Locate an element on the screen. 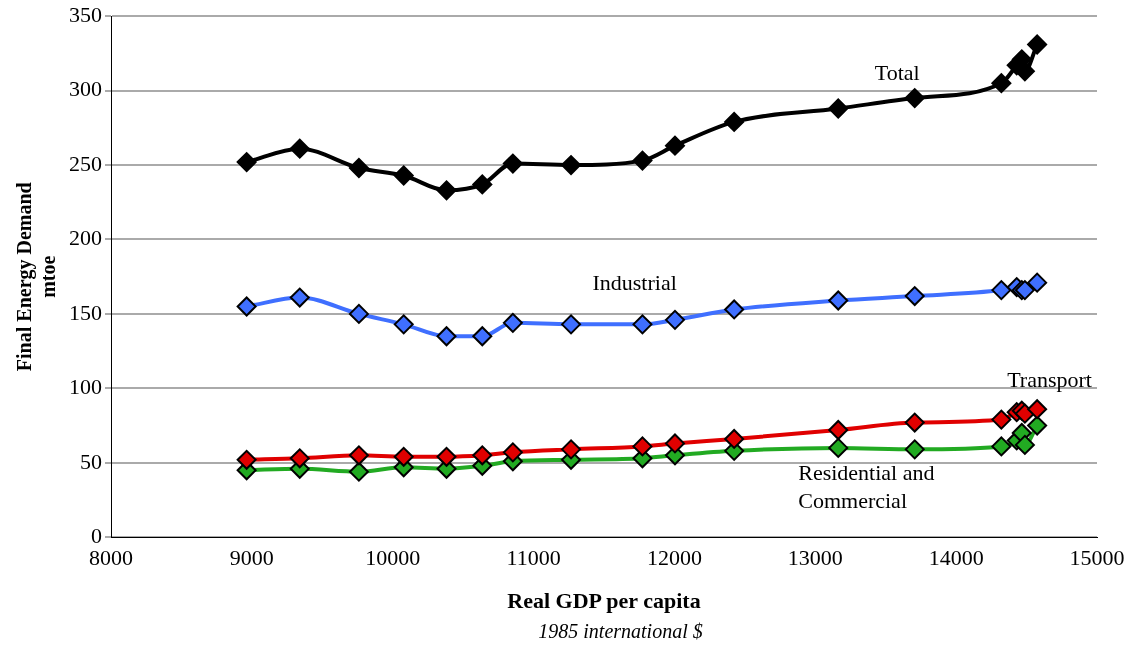 This screenshot has height=652, width=1147. x-tick-label: 15000 is located at coordinates (1097, 558).